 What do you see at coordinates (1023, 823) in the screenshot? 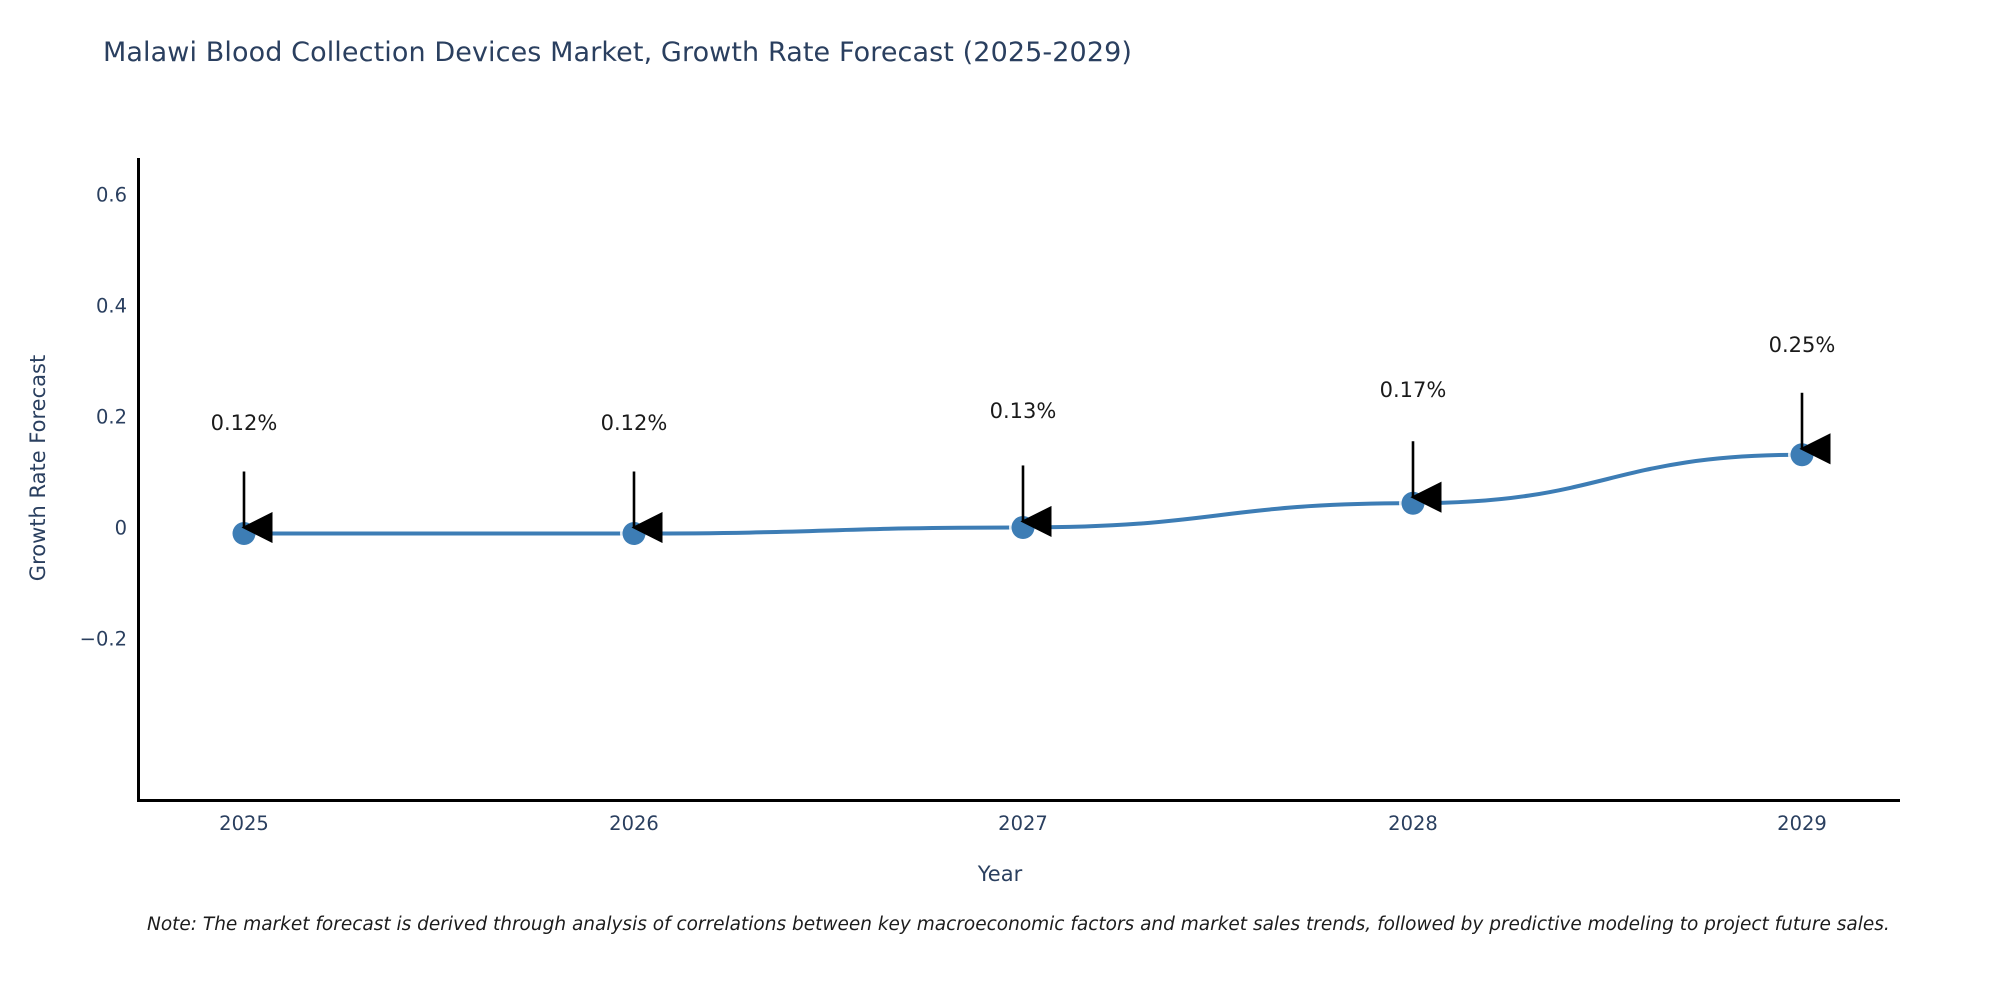
I see `x-tick-label: 2027` at bounding box center [1023, 823].